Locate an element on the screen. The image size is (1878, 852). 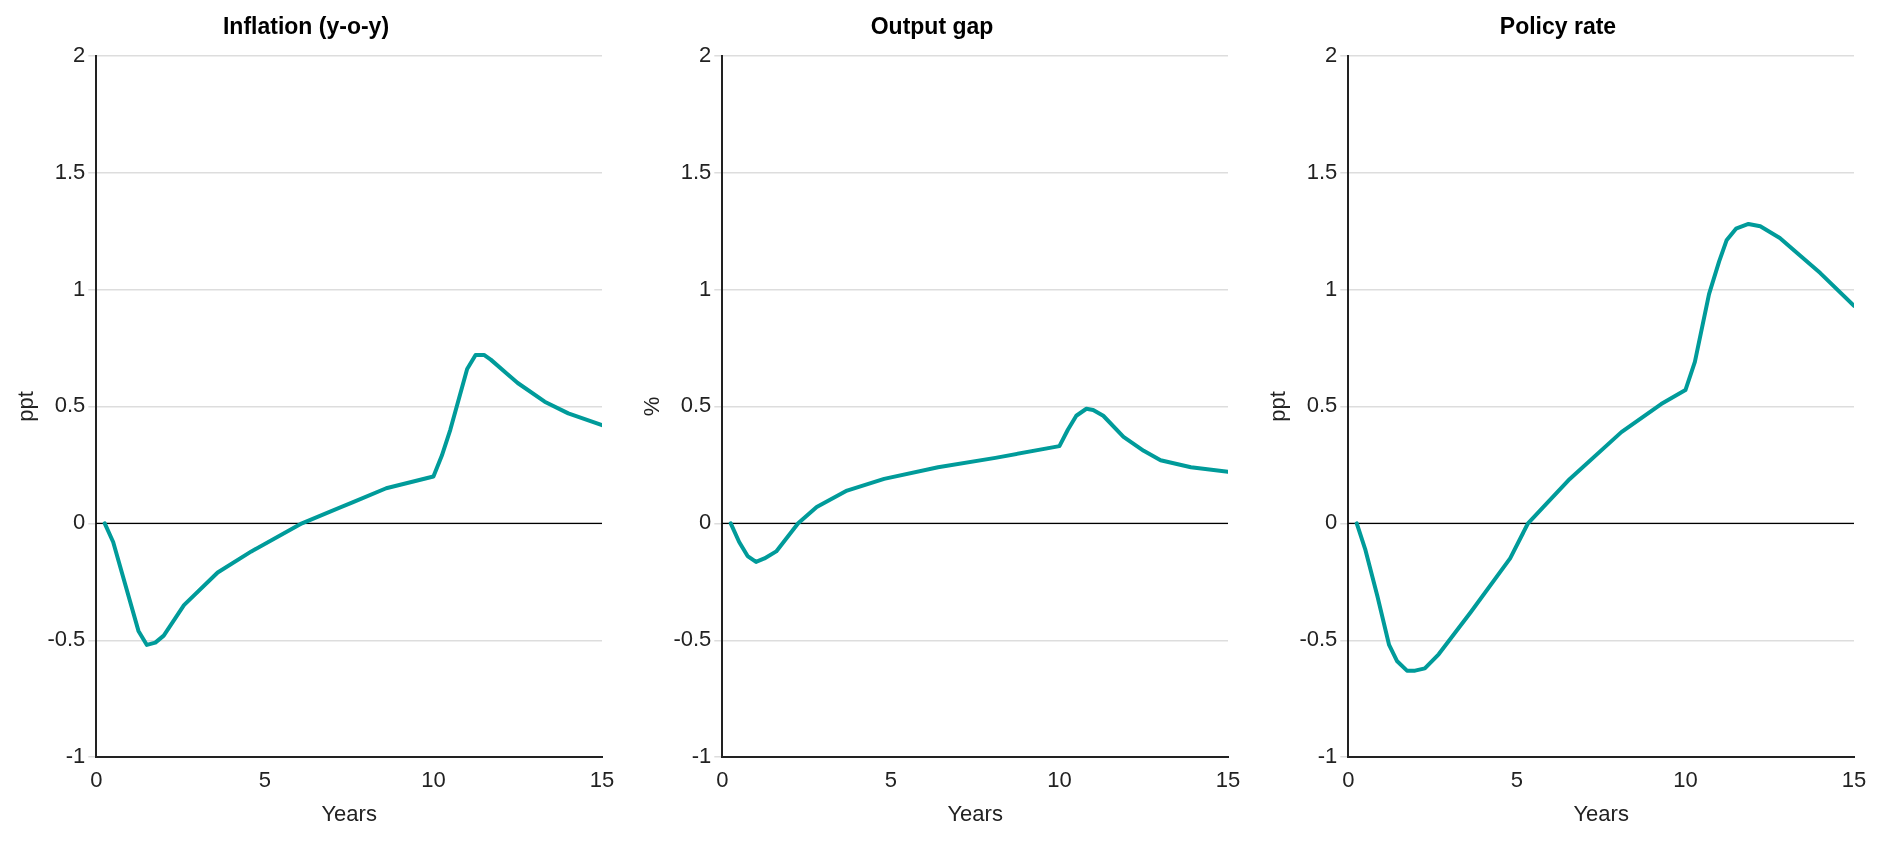
chart-title: Output gap is located at coordinates (932, 26).